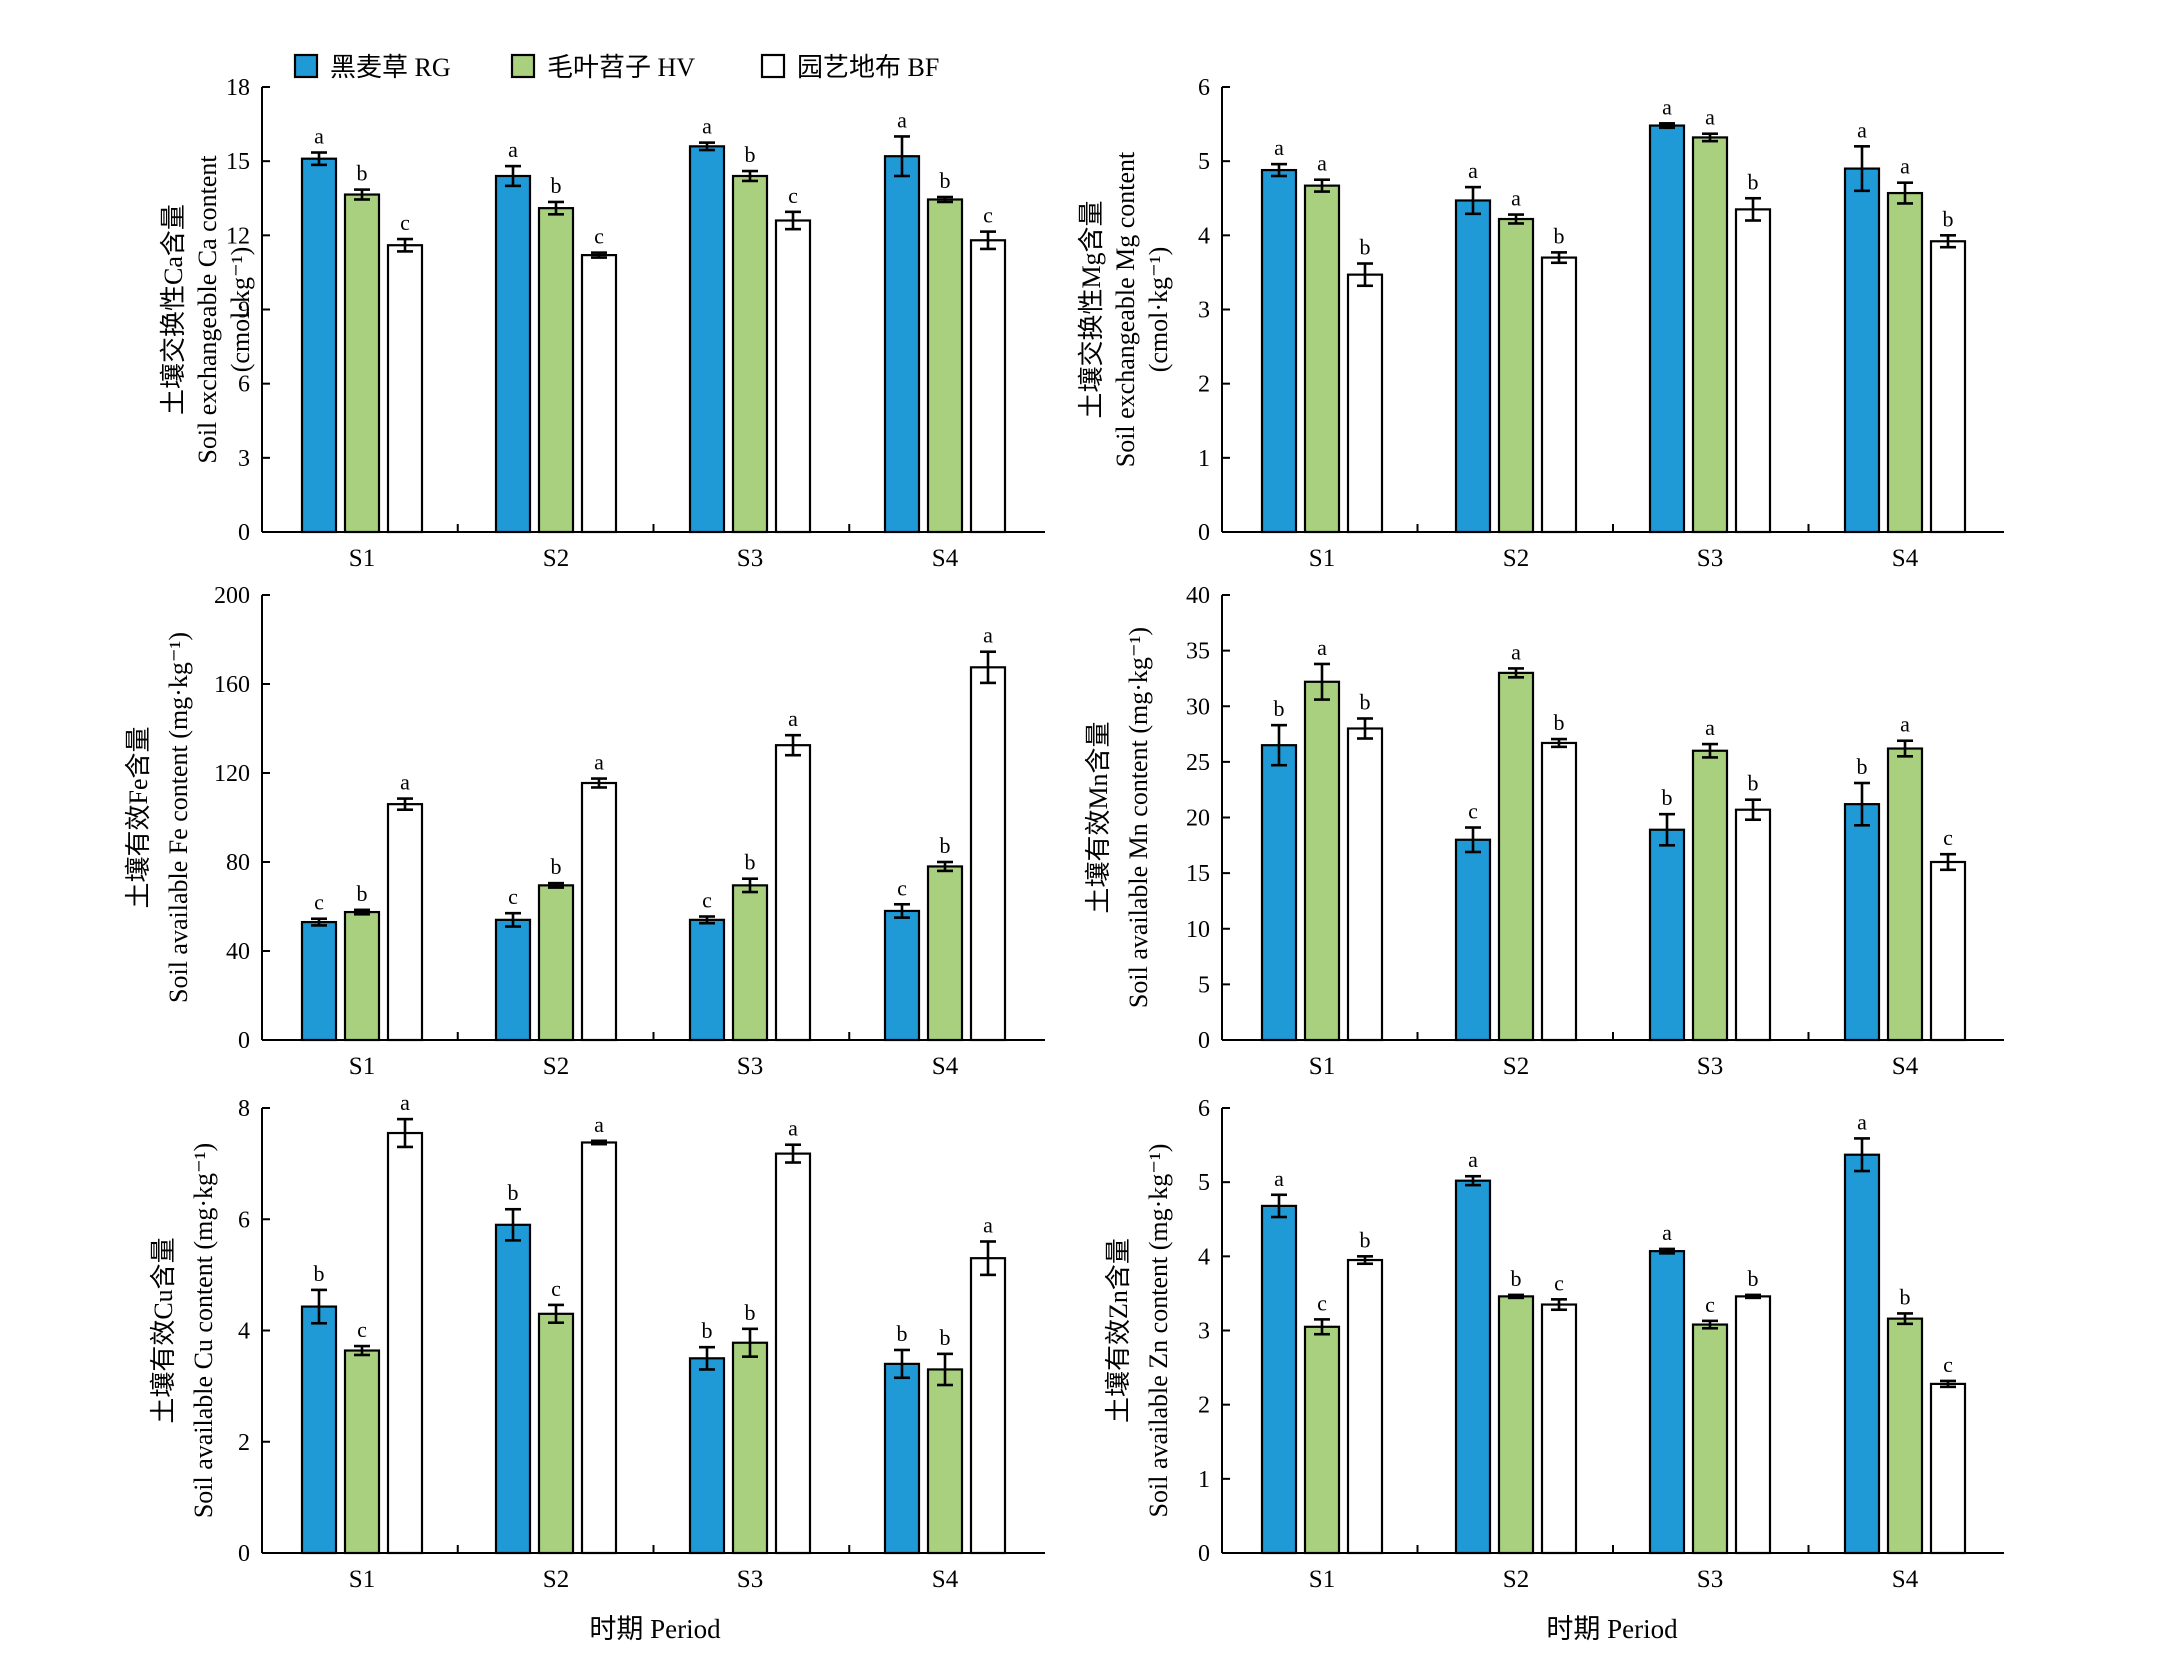  Describe the element at coordinates (178, 817) in the screenshot. I see `y-axis-title-line-2: Soil available Fe content (mg·kg⁻¹)` at that location.